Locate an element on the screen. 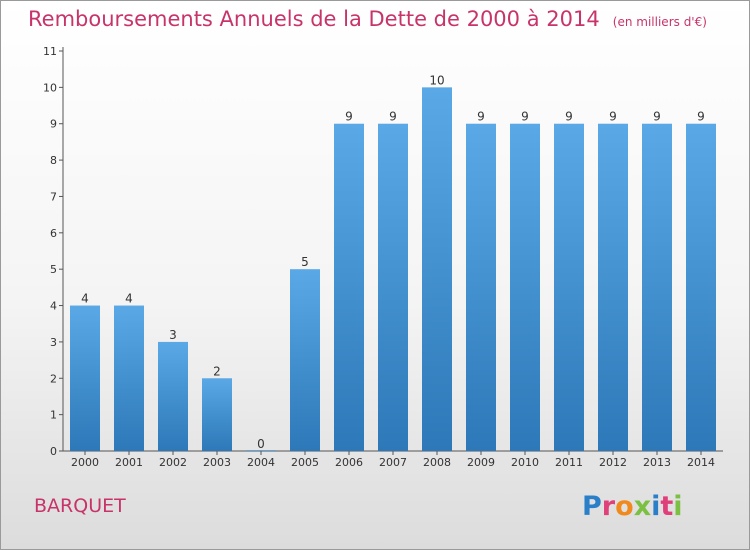 This screenshot has width=750, height=550. x-tick-label: 2004 is located at coordinates (261, 462).